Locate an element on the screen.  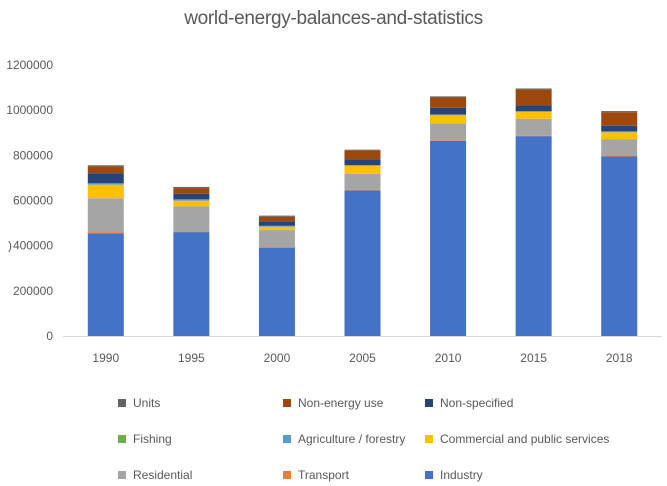
bar-segment-non-energy-use-1995 is located at coordinates (191, 191).